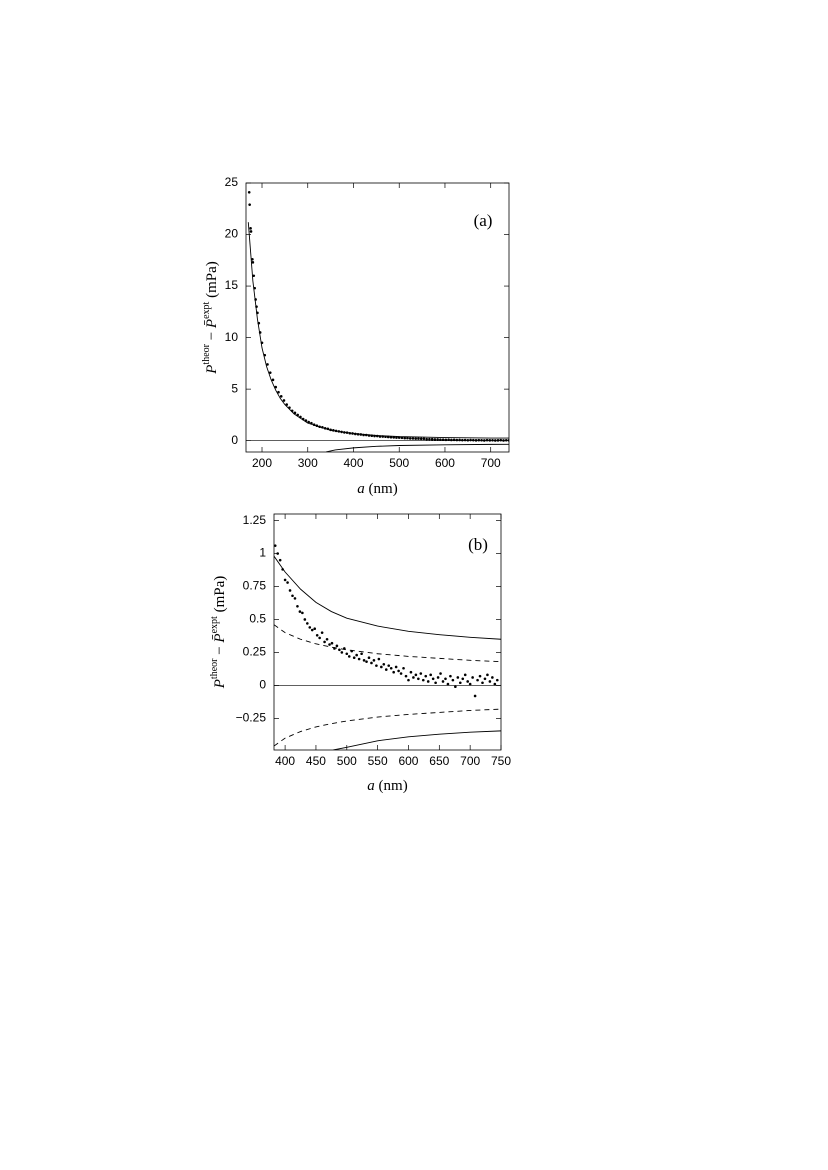  What do you see at coordinates (439, 761) in the screenshot?
I see `x-tick-label: 650` at bounding box center [439, 761].